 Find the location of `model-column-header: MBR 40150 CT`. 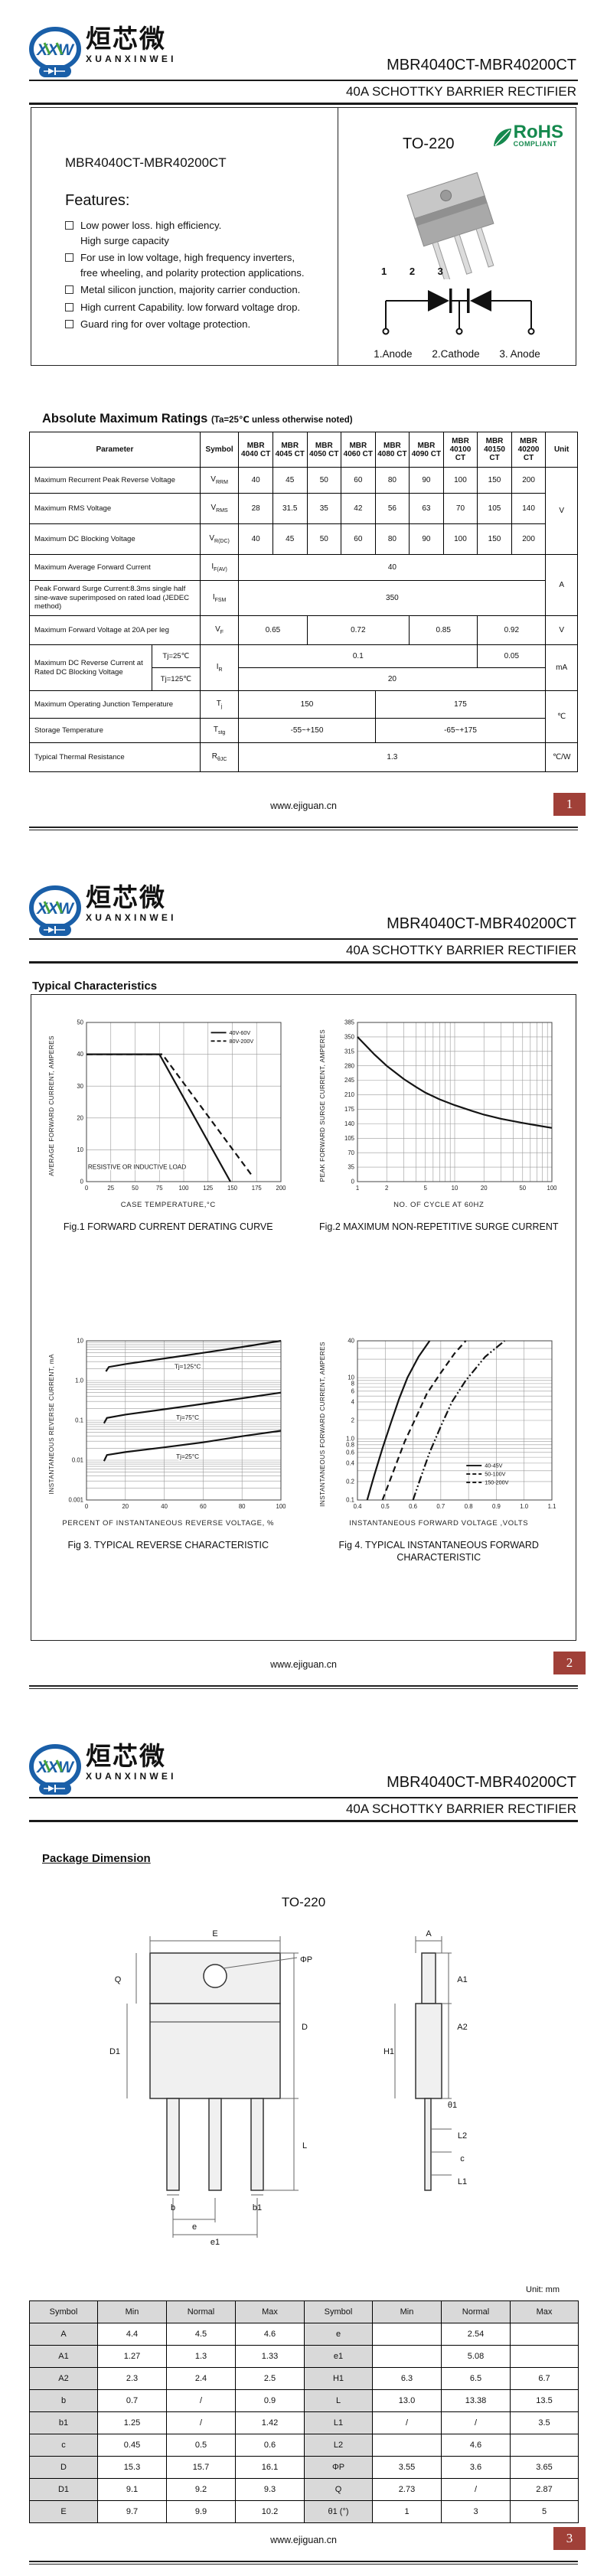

model-column-header: MBR 40150 CT is located at coordinates (495, 450).